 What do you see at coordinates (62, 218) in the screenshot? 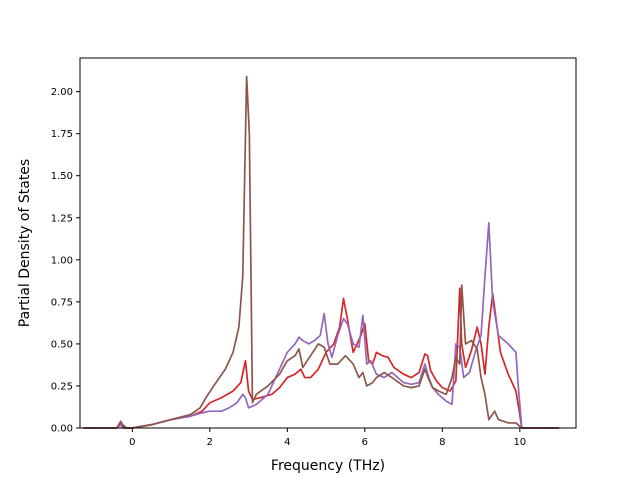
I see `y-tick-label: 1.25` at bounding box center [62, 218].